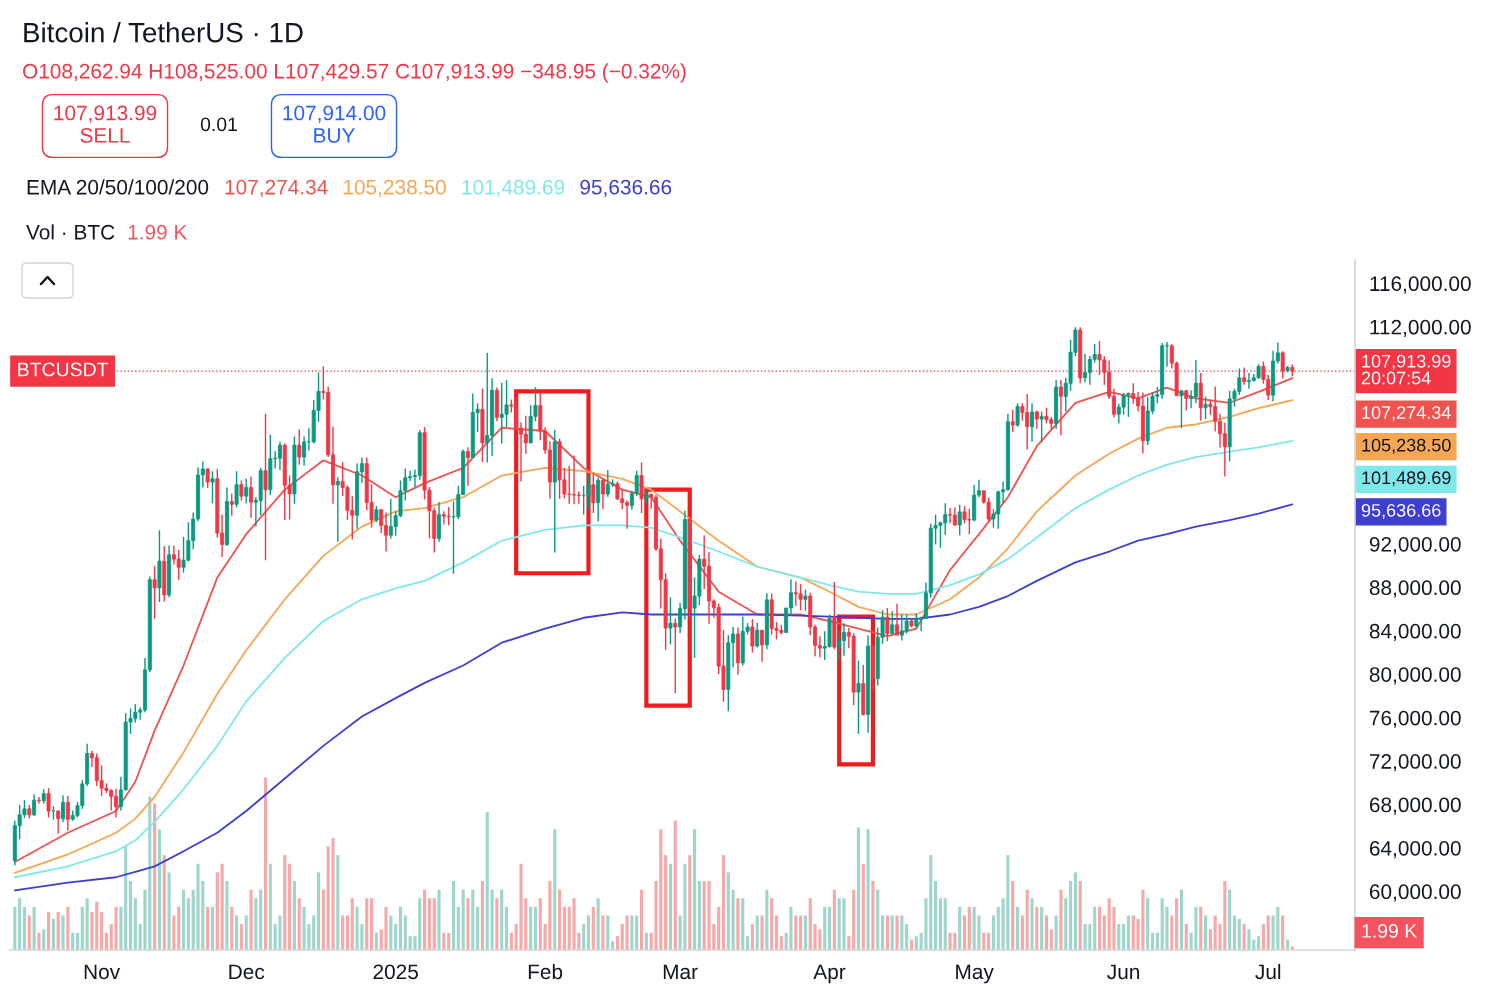 The height and width of the screenshot is (1002, 1509). What do you see at coordinates (1415, 763) in the screenshot?
I see `y-tick-label: 72,000.00` at bounding box center [1415, 763].